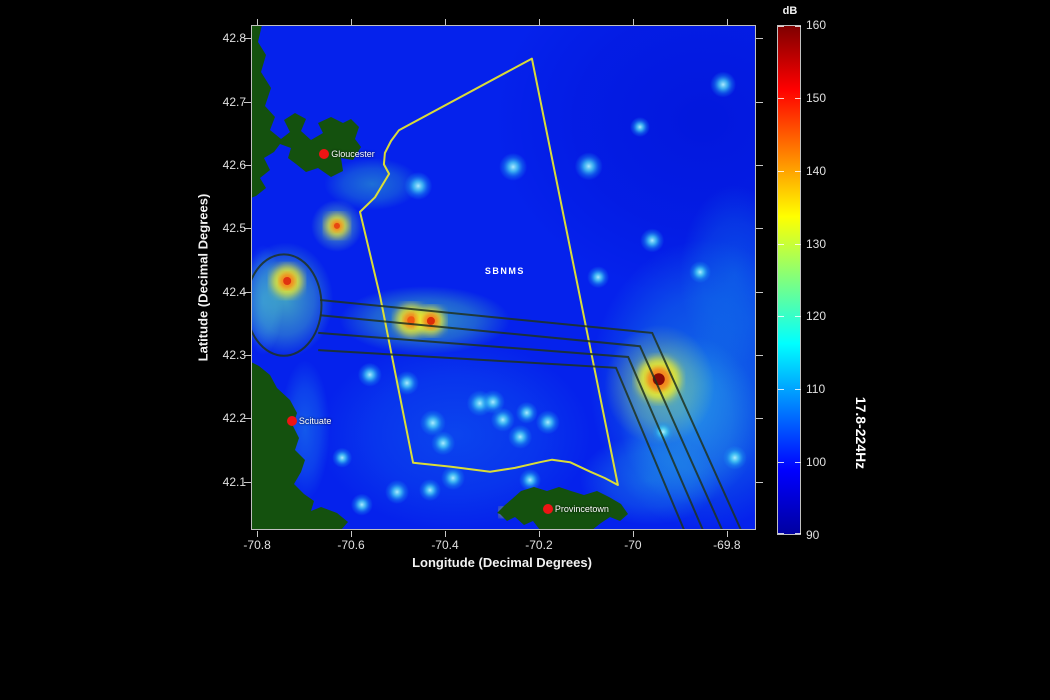 This screenshot has width=1050, height=700. I want to click on y-tick-label: 42.2, so click(234, 418).